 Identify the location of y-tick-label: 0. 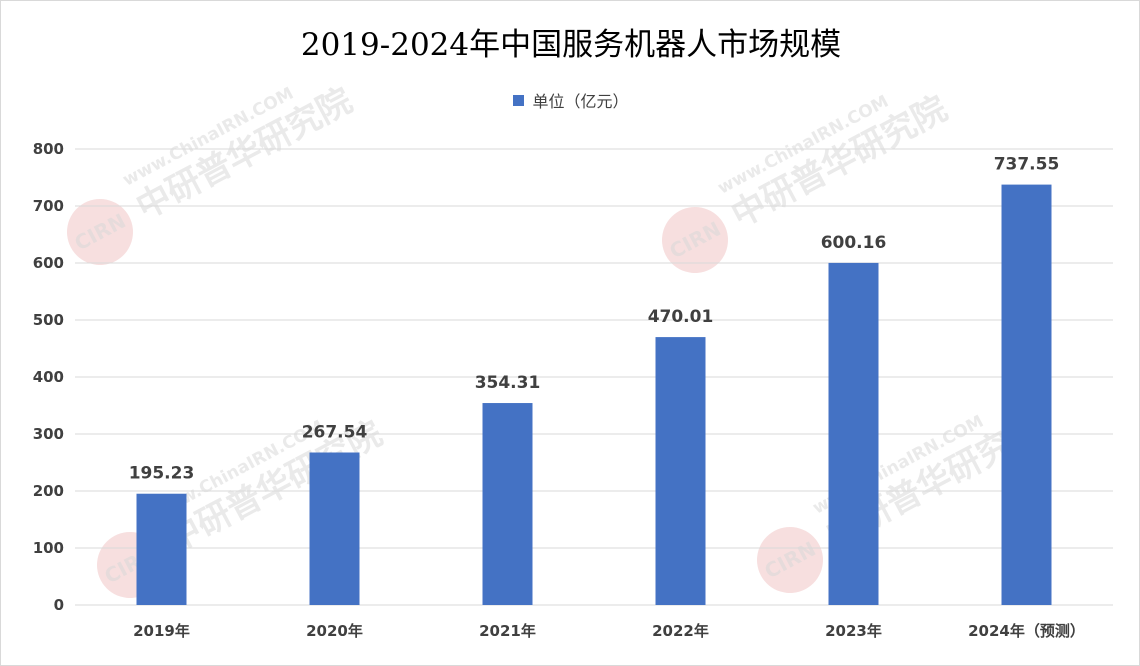
(59, 605).